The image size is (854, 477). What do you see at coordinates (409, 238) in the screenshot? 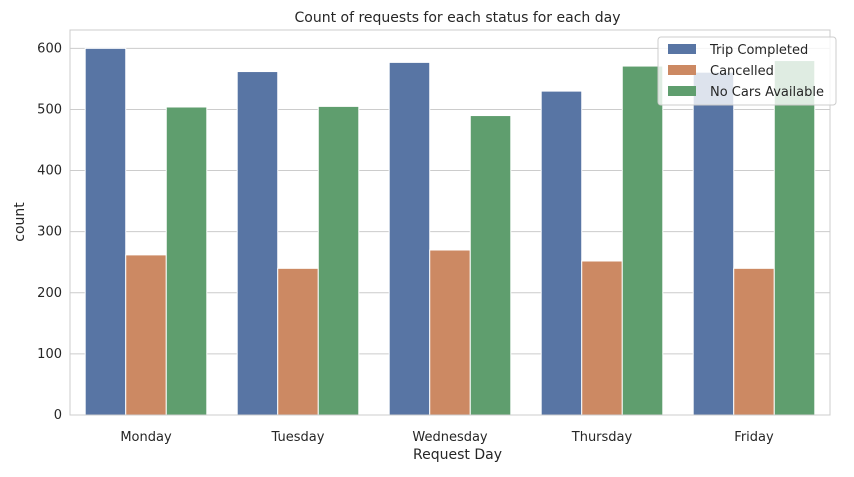
I see `bar-wednesday-trip-completed` at bounding box center [409, 238].